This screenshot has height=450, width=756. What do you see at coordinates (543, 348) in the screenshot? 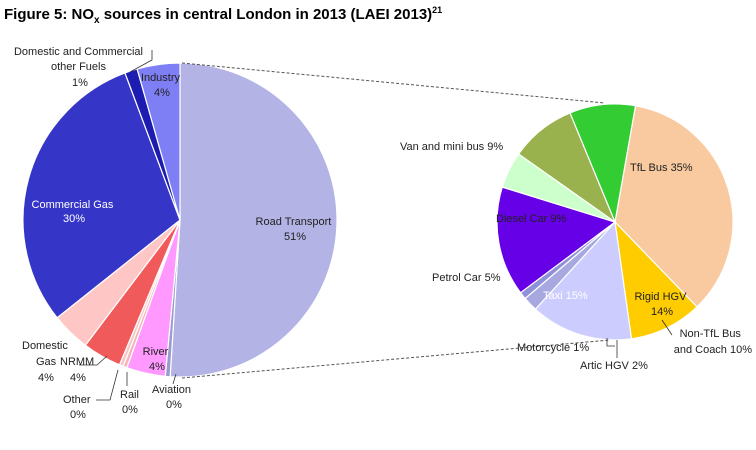
I see `label-motorcycle-name: Motorcycle` at bounding box center [543, 348].